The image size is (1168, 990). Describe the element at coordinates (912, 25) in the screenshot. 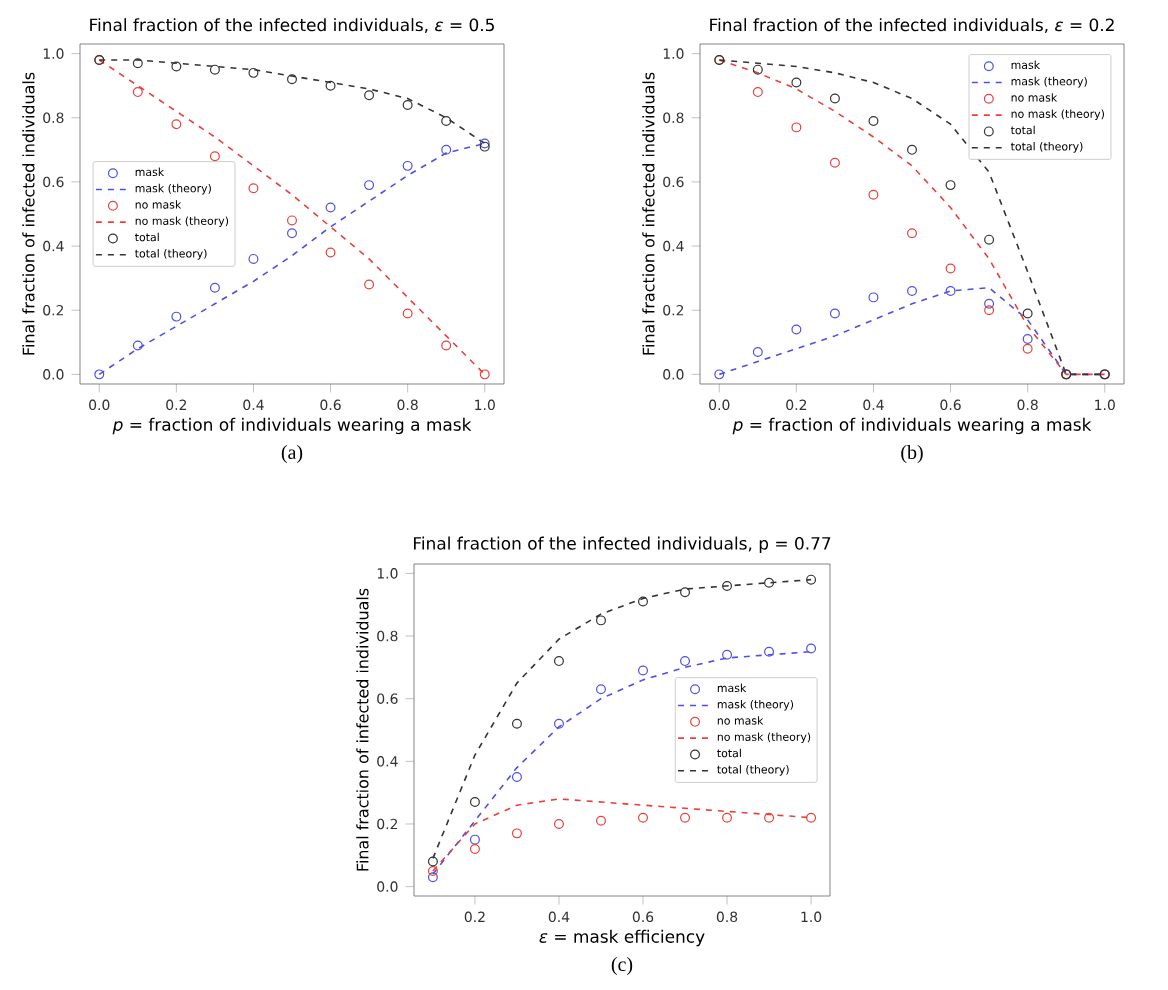

I see `chart-title: Final fraction of the infected individuals, ε = 0.2` at that location.